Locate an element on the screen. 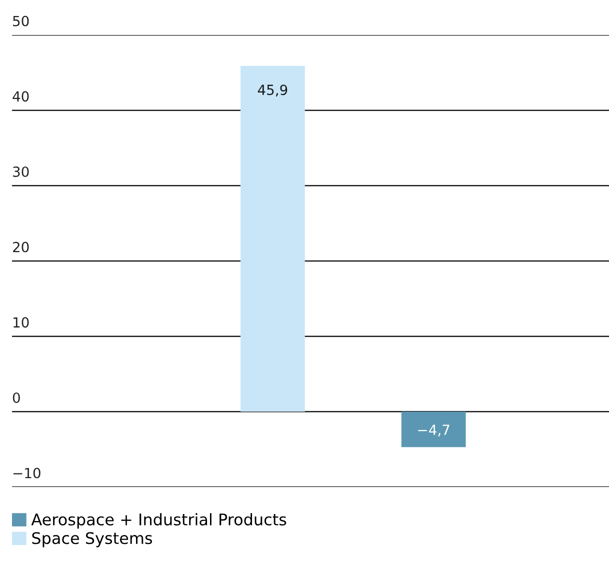 This screenshot has height=567, width=609. legend-label: Space Systems is located at coordinates (92, 540).